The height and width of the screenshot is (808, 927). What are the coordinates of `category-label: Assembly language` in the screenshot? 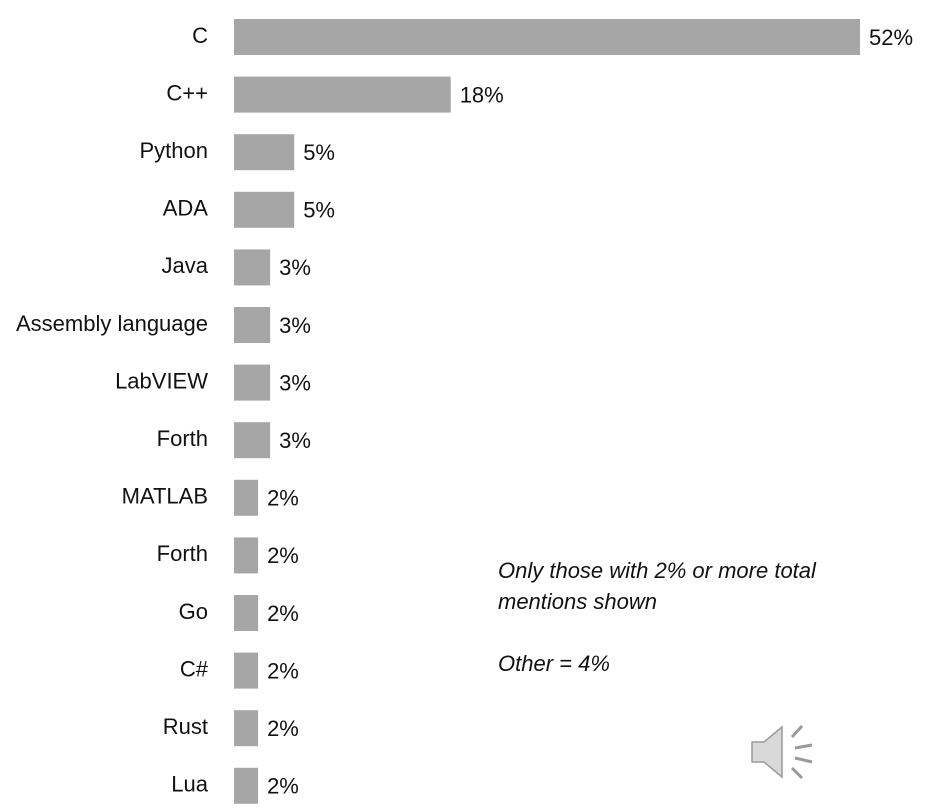 It's located at (112, 323).